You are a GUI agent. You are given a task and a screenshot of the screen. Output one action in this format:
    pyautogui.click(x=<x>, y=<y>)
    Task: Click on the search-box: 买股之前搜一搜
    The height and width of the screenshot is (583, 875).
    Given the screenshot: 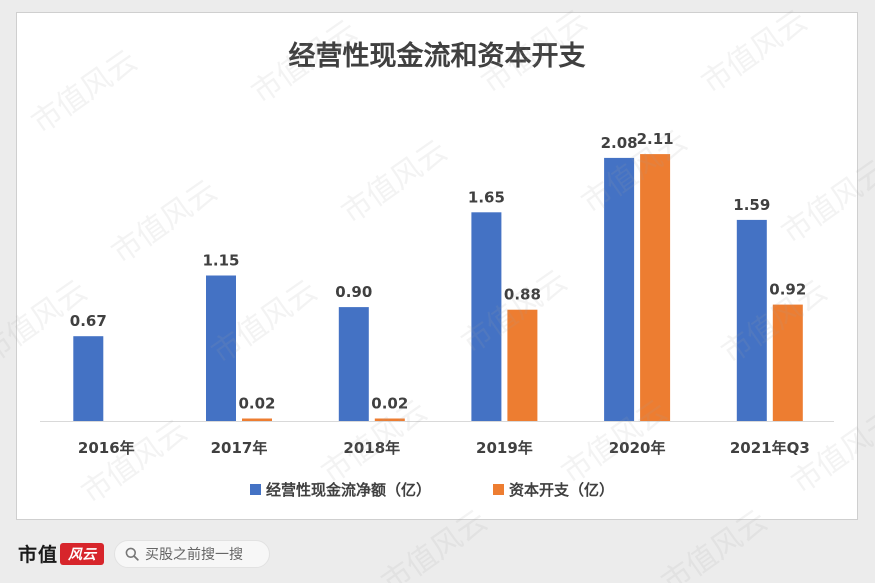 What is the action you would take?
    pyautogui.click(x=192, y=554)
    